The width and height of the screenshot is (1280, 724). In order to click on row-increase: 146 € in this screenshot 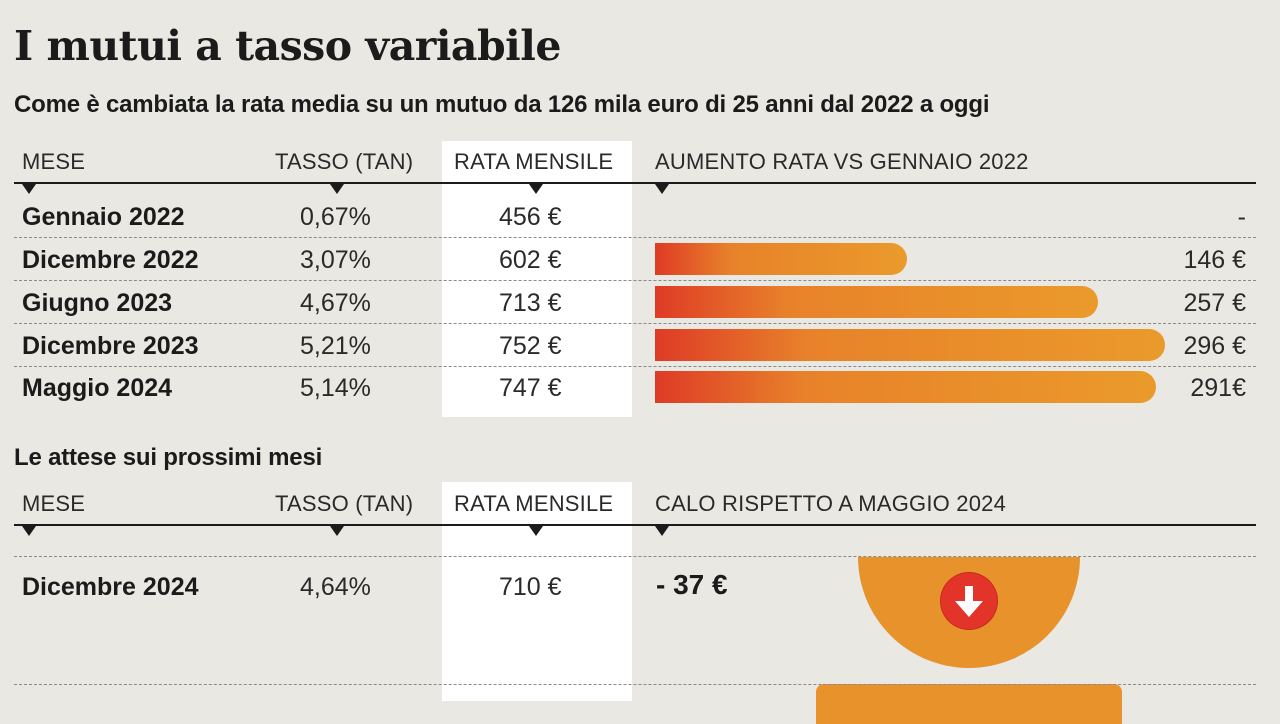, I will do `click(1214, 260)`.